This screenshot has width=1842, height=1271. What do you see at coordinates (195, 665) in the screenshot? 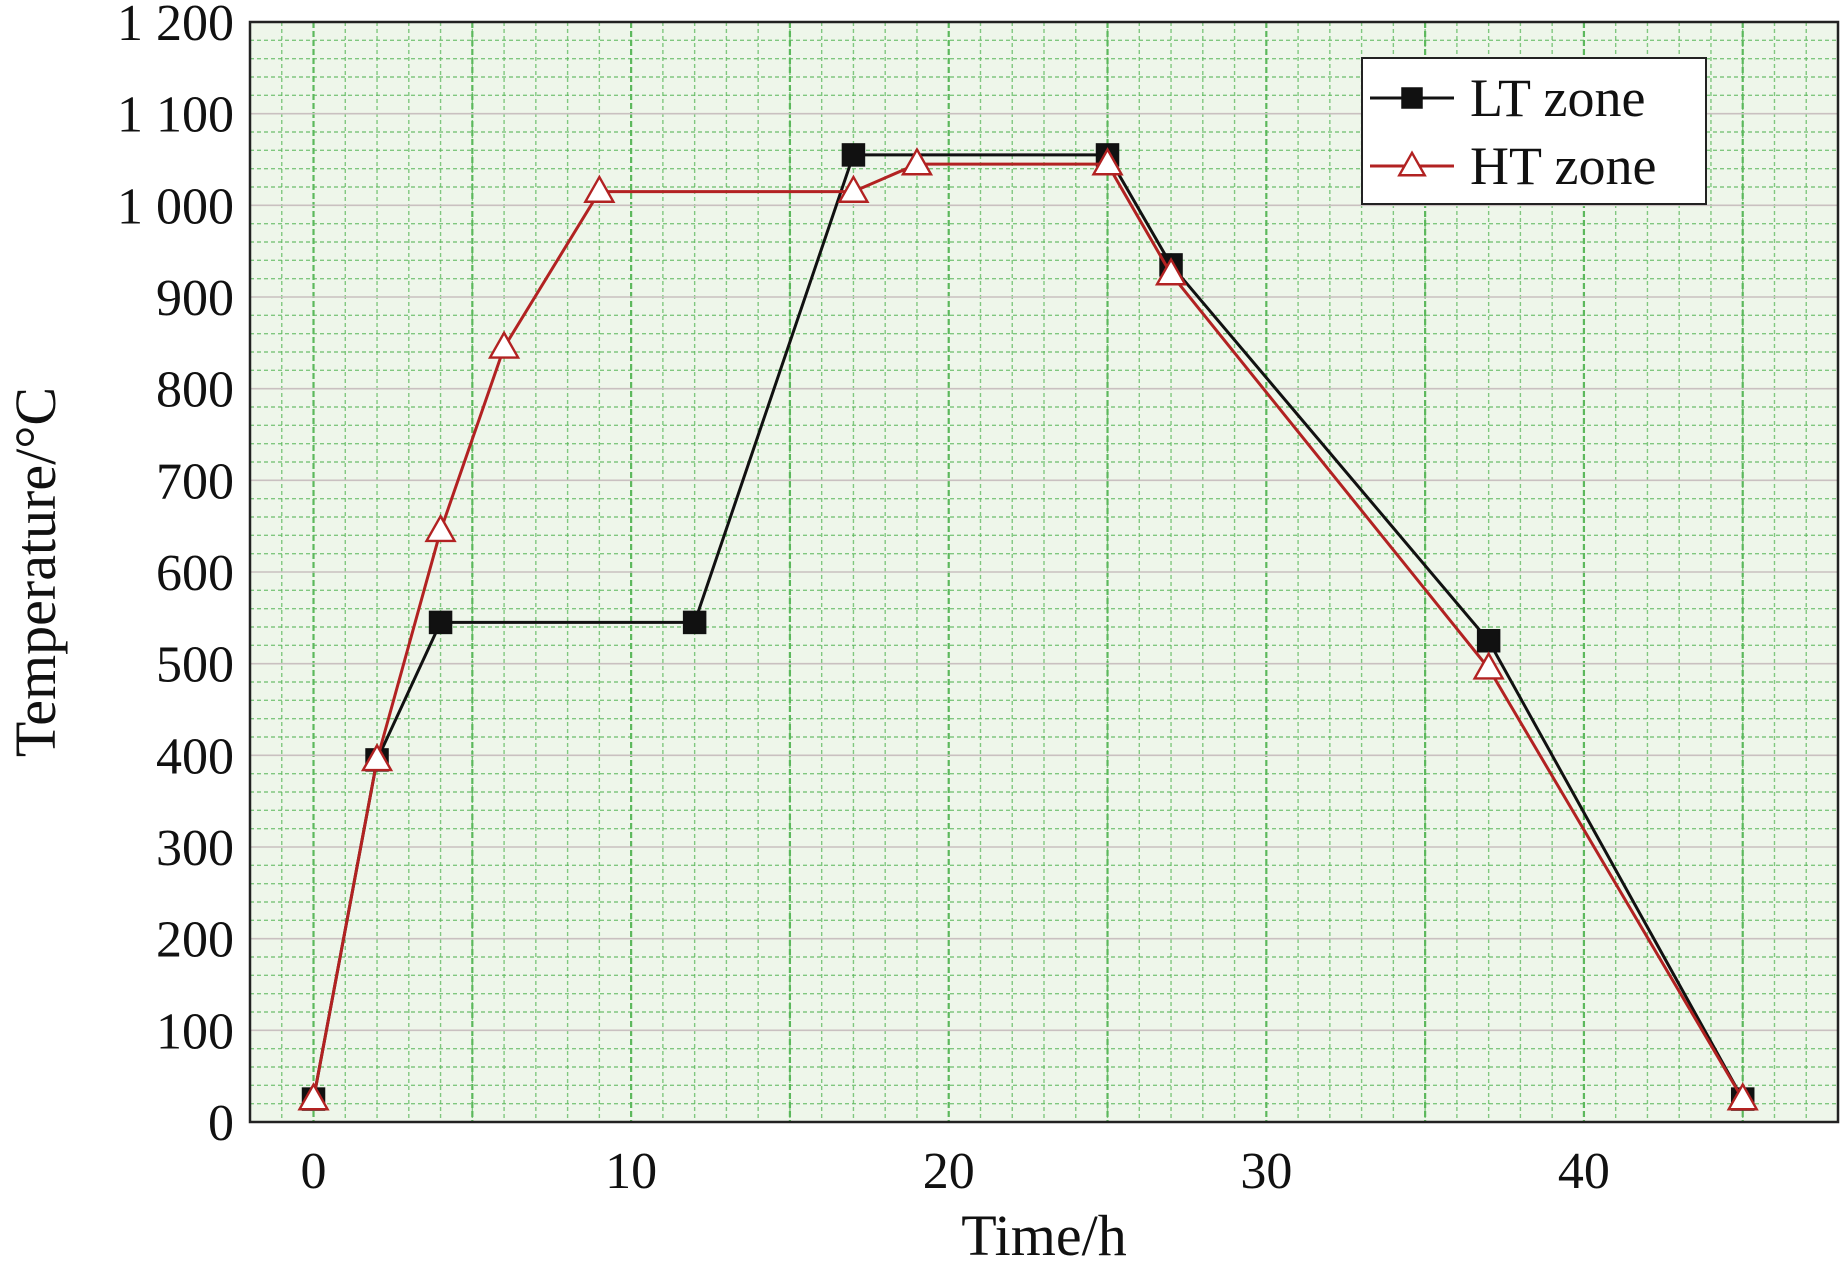
I see `y-tick-label: 500` at bounding box center [195, 665].